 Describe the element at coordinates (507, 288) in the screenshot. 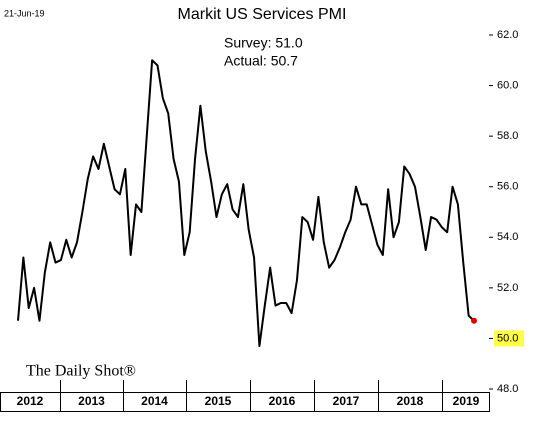

I see `y-tick-label: 52.0` at that location.